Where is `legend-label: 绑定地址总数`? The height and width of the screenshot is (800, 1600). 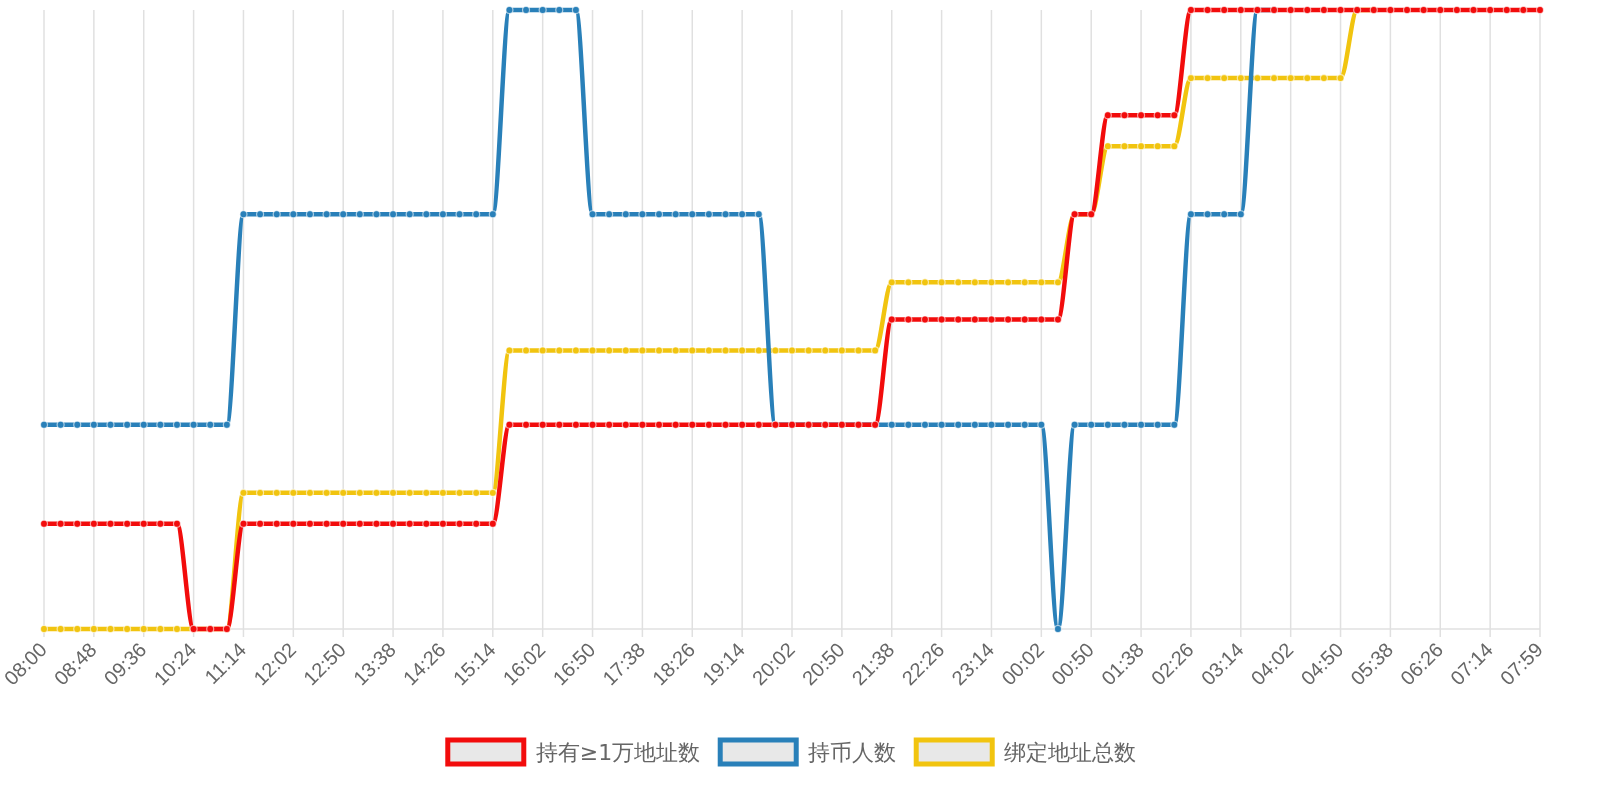 legend-label: 绑定地址总数 is located at coordinates (1070, 752).